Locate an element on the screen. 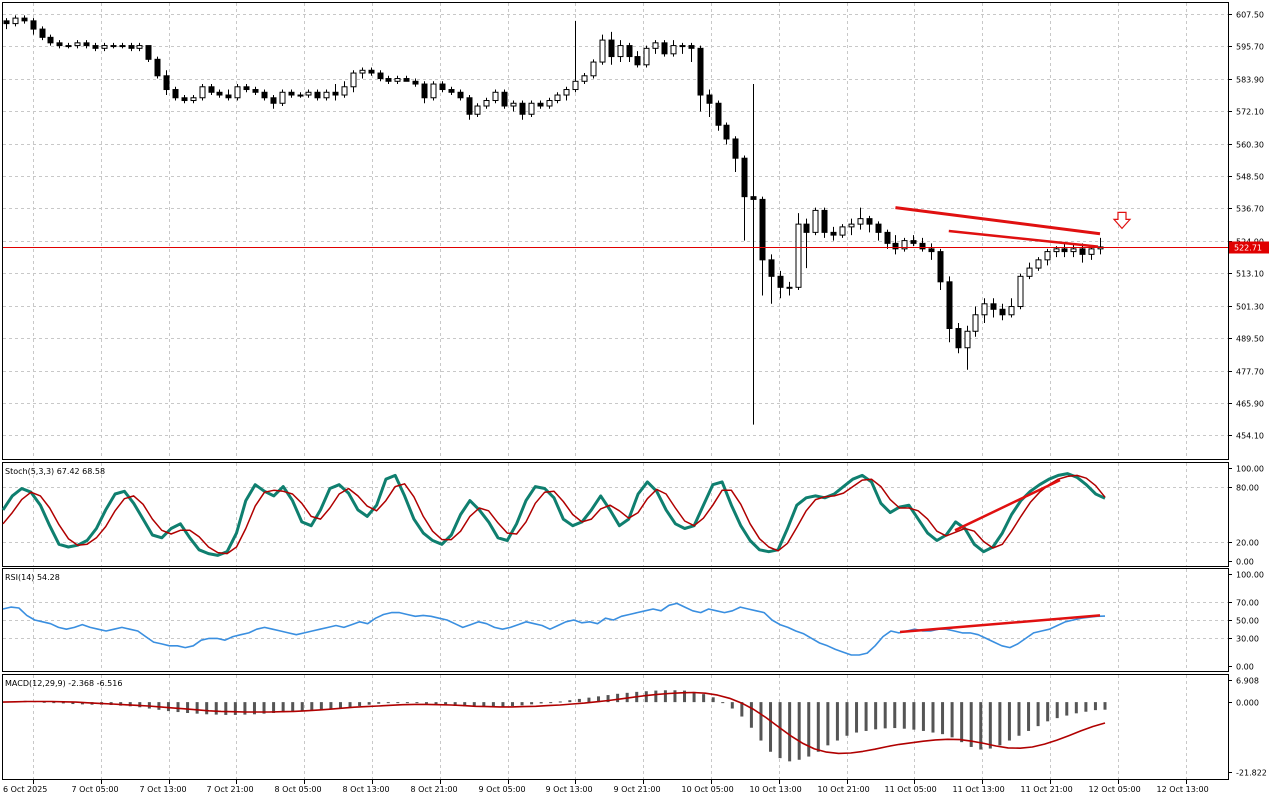 This screenshot has width=1280, height=800. macd-panel is located at coordinates (615, 727).